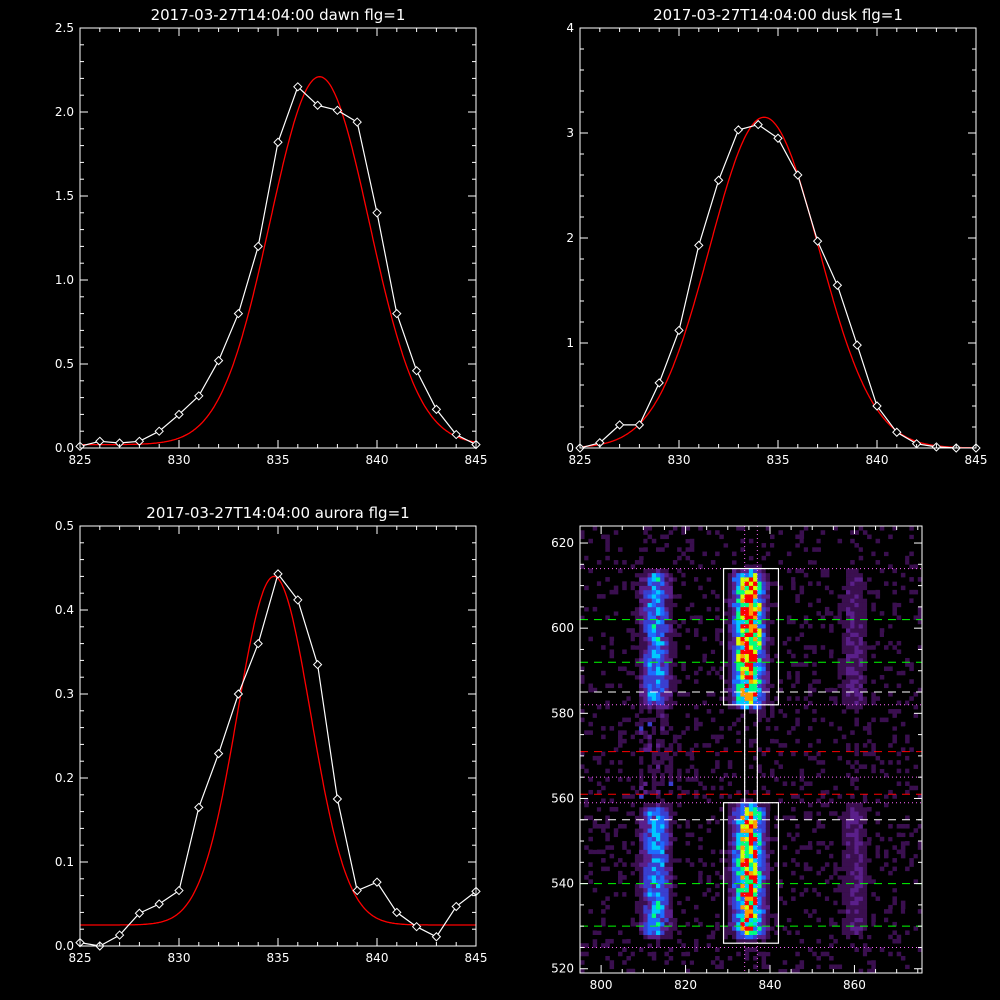 This screenshot has height=1000, width=1000. I want to click on fit-curve, so click(278, 261).